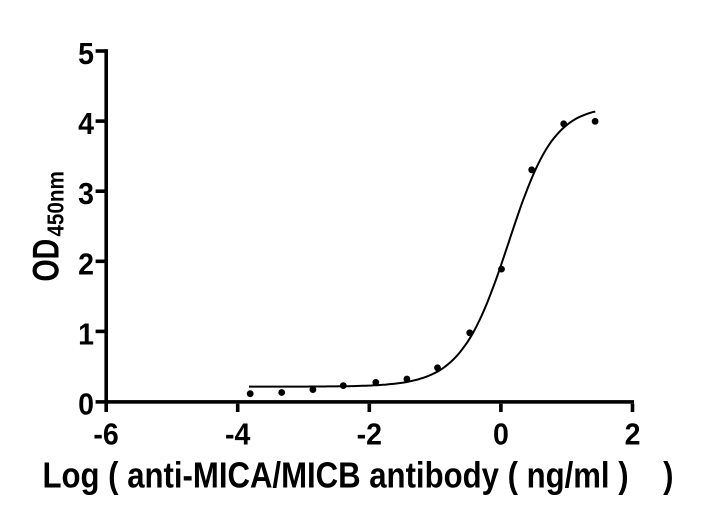 Image resolution: width=721 pixels, height=520 pixels. Describe the element at coordinates (86, 124) in the screenshot. I see `svg-text: 4` at that location.